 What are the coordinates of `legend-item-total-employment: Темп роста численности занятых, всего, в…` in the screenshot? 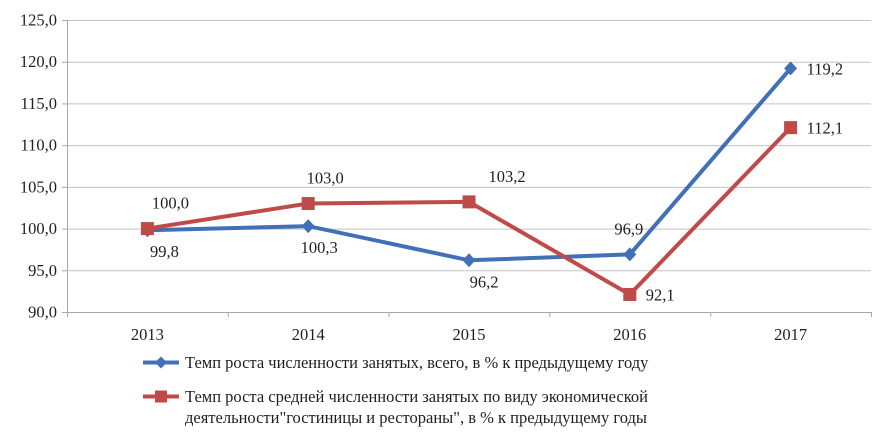 It's located at (414, 362).